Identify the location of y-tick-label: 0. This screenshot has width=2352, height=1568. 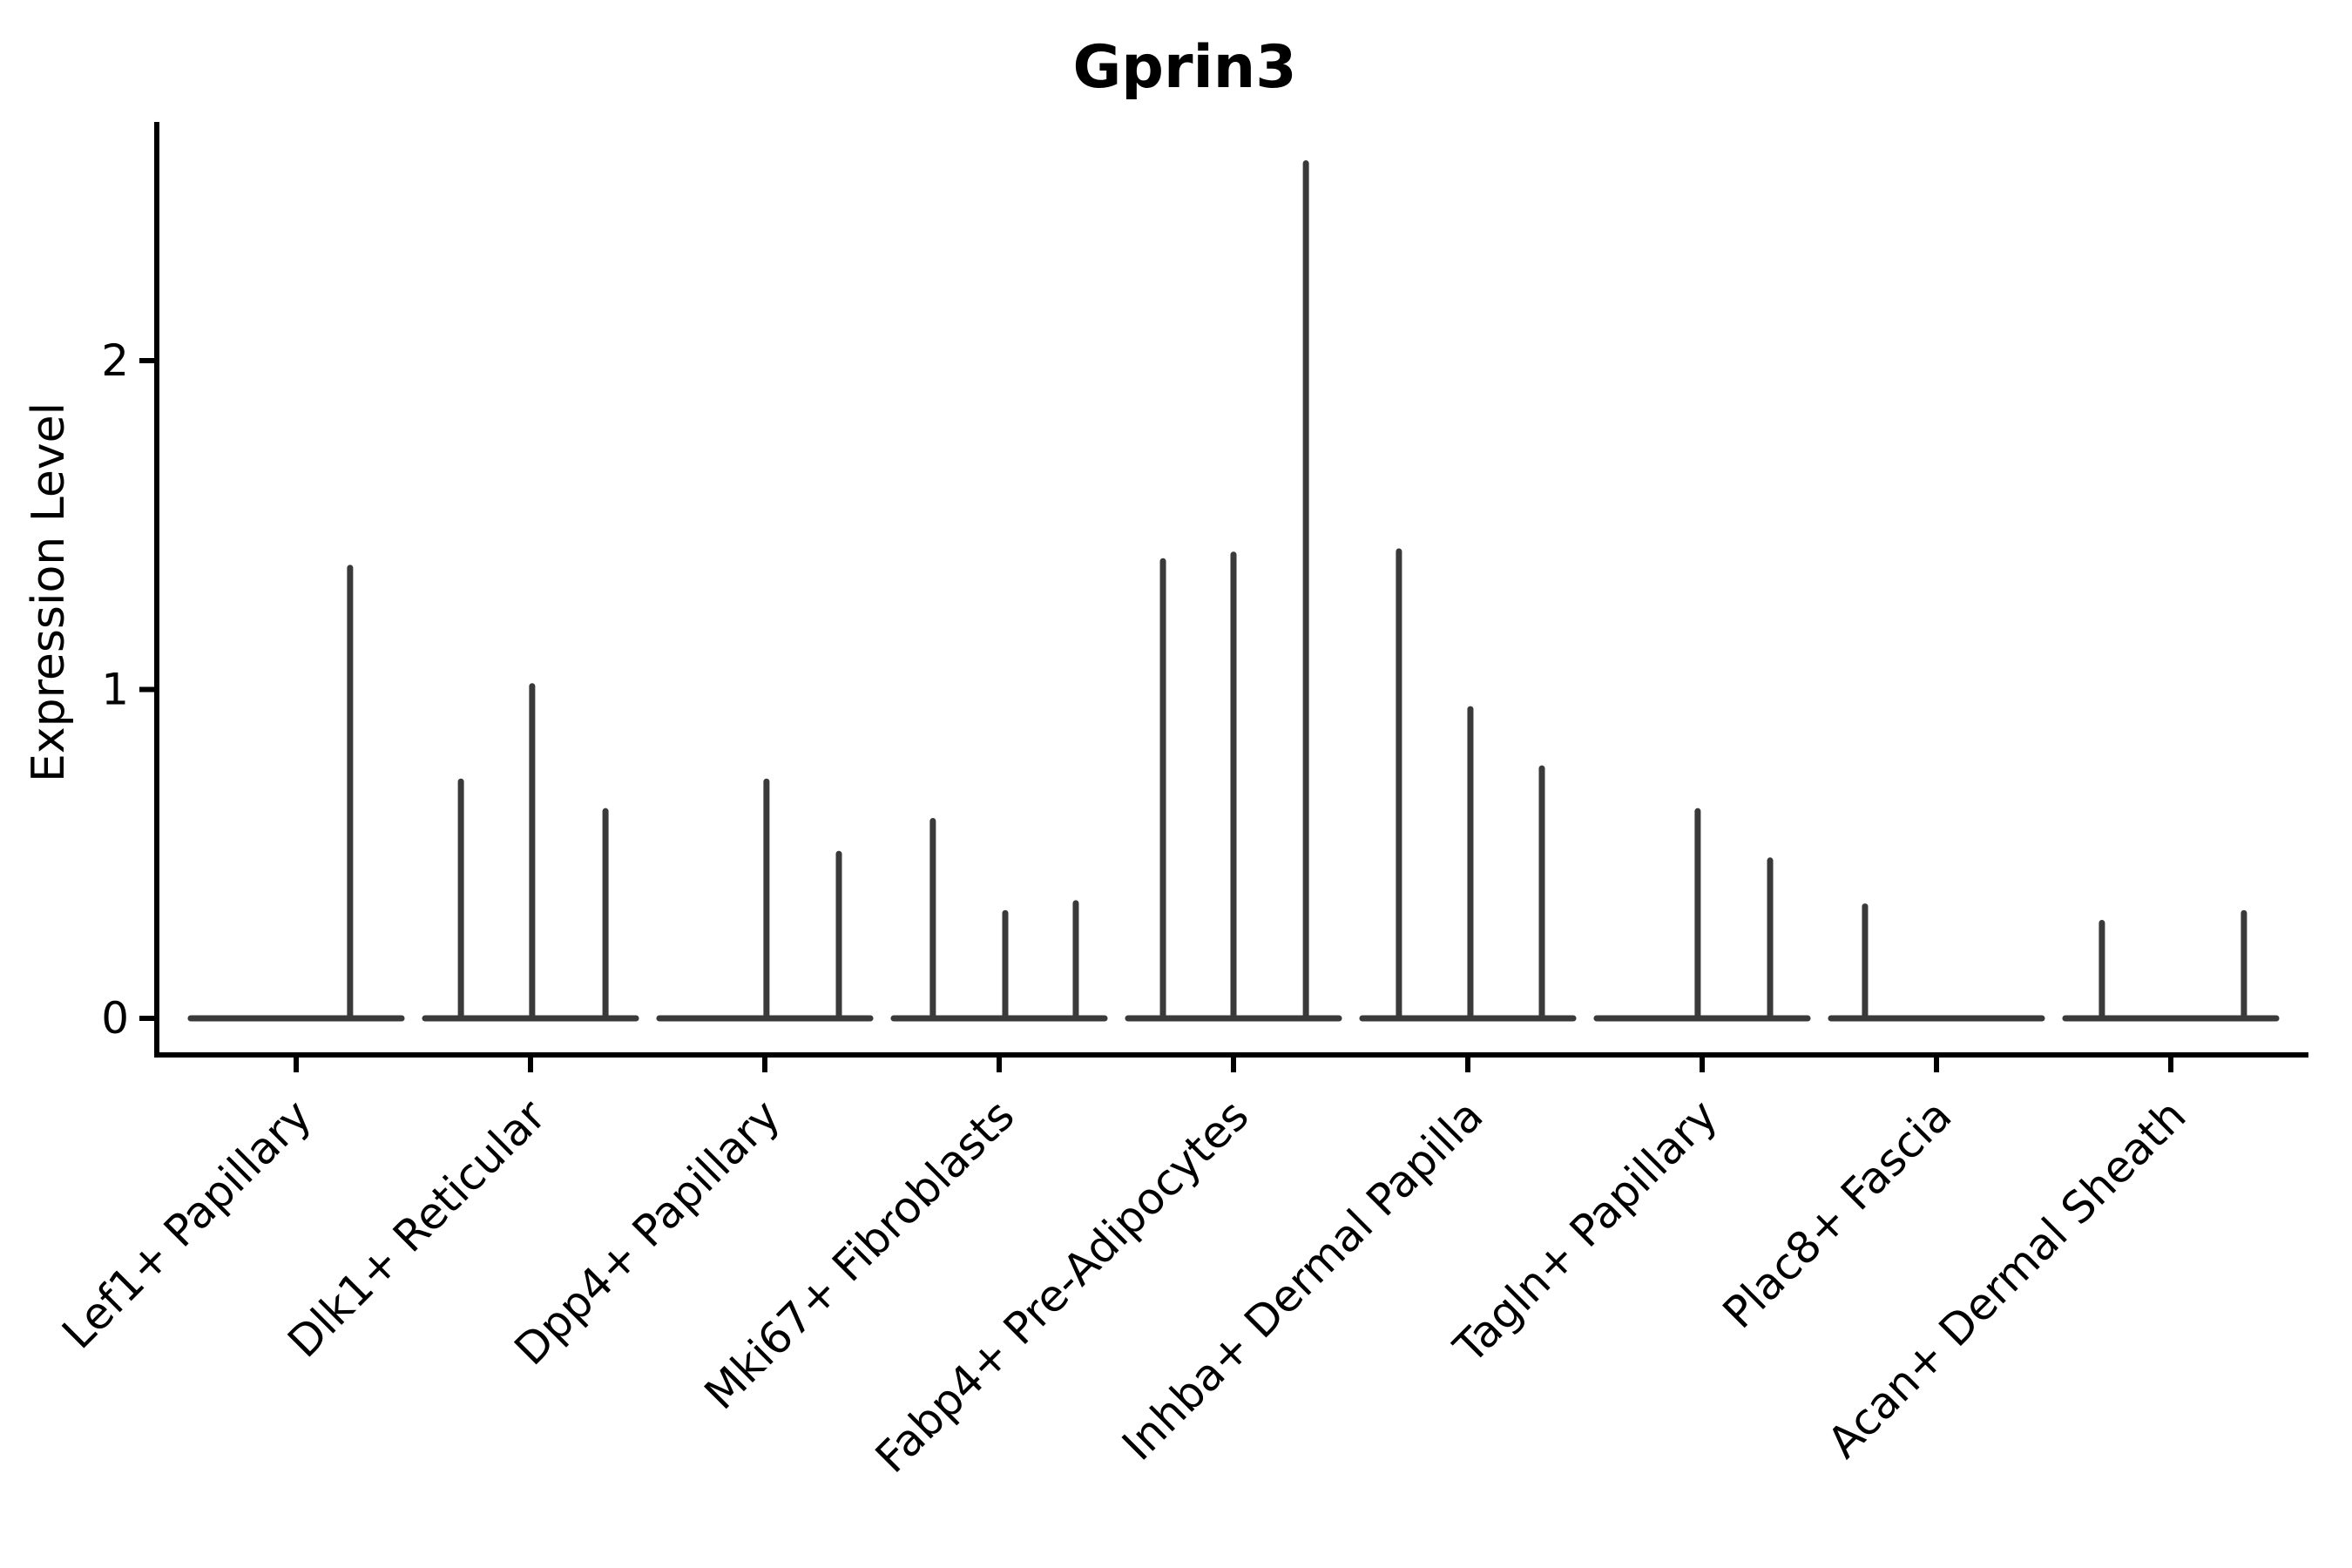
(115, 1018).